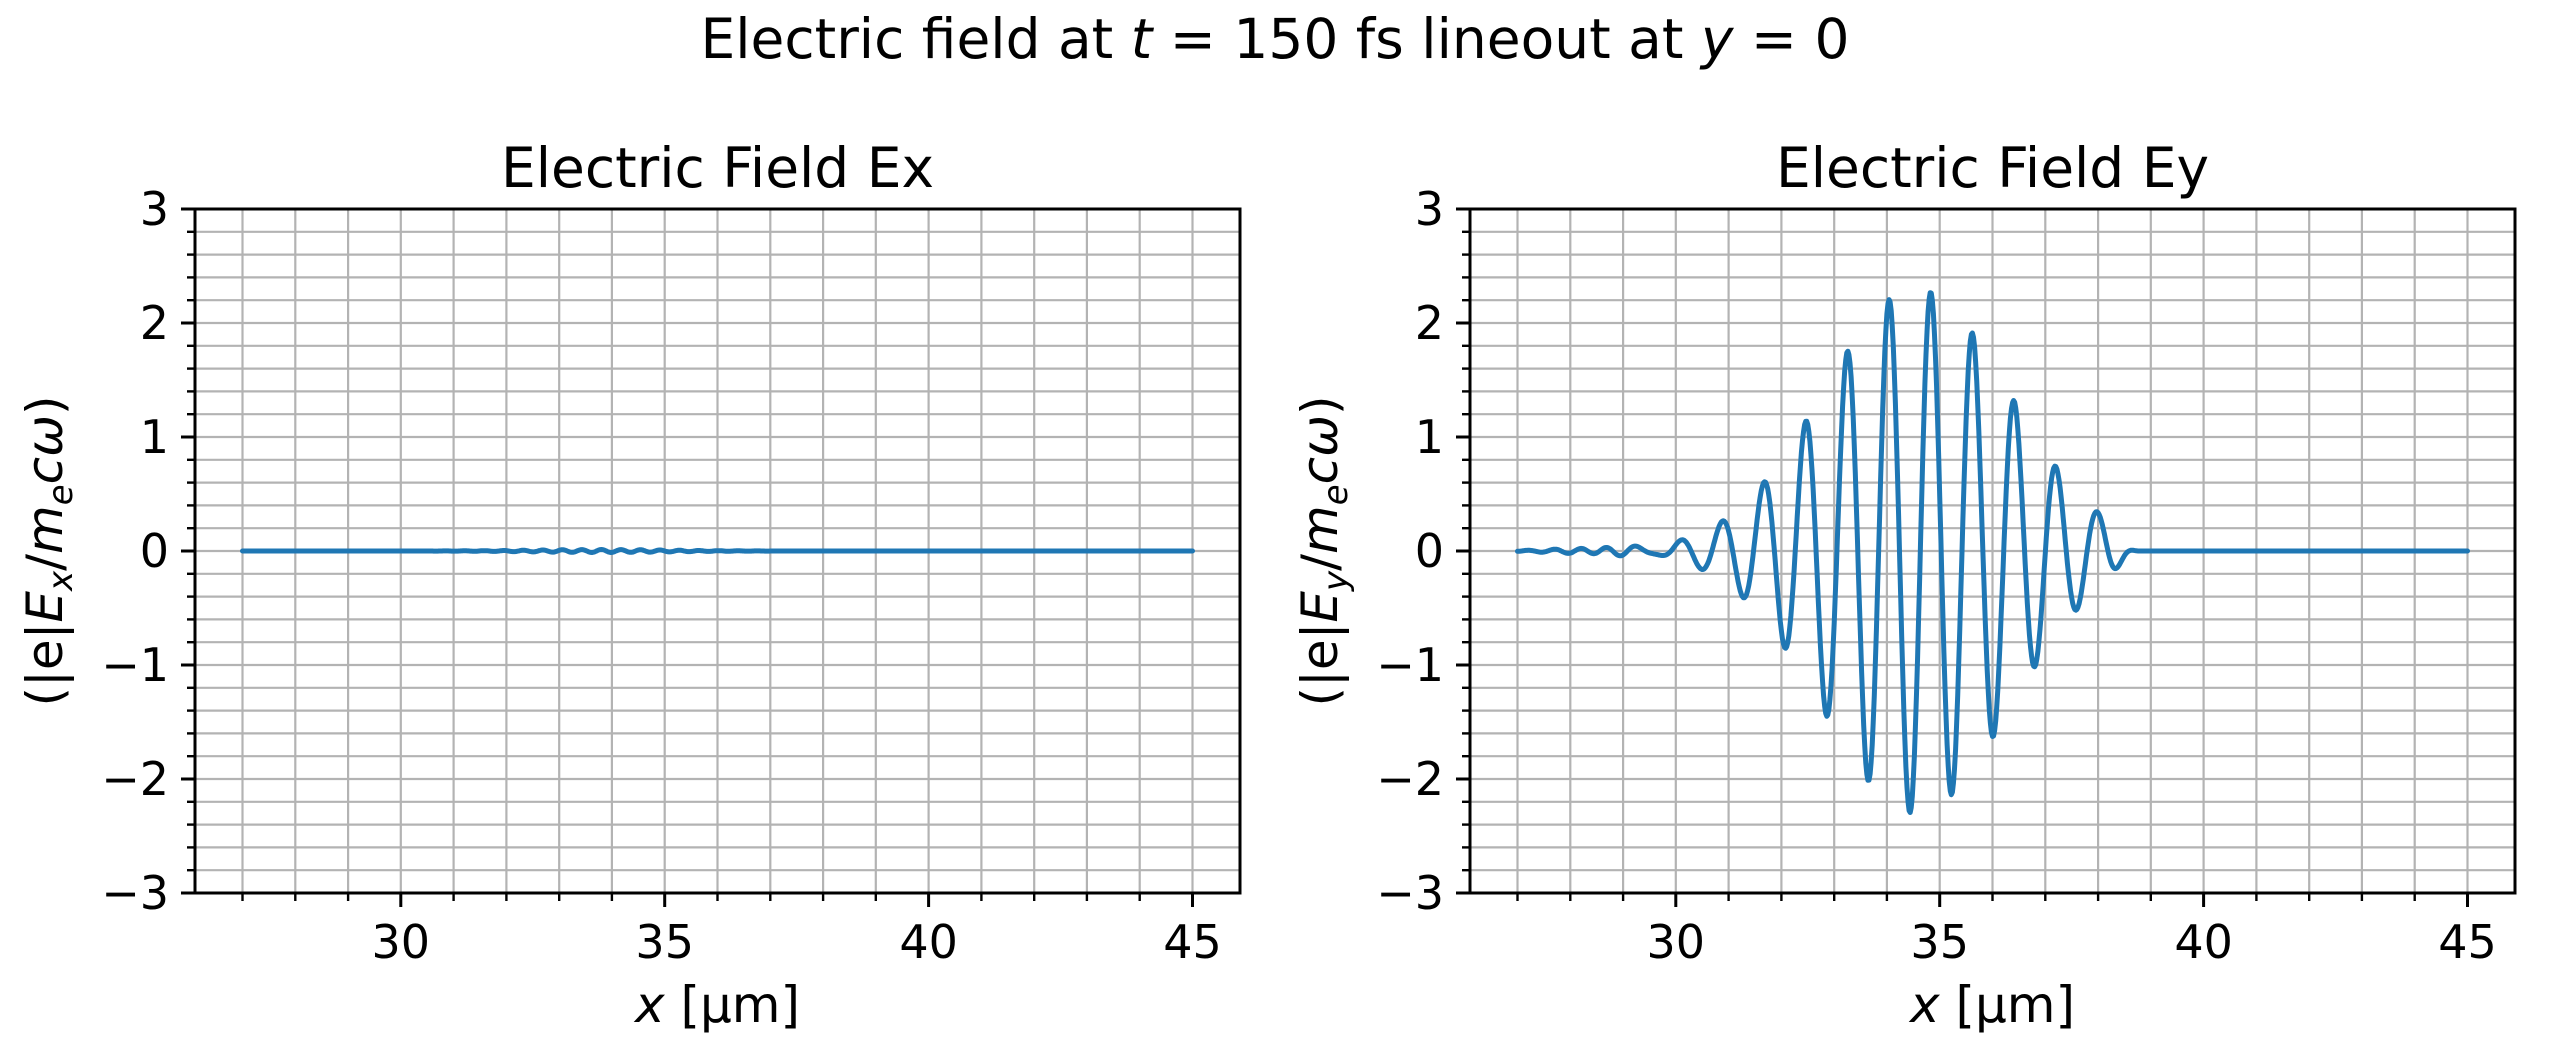 Image resolution: width=2550 pixels, height=1050 pixels. I want to click on subplot-title: Electric Field Ex, so click(717, 168).